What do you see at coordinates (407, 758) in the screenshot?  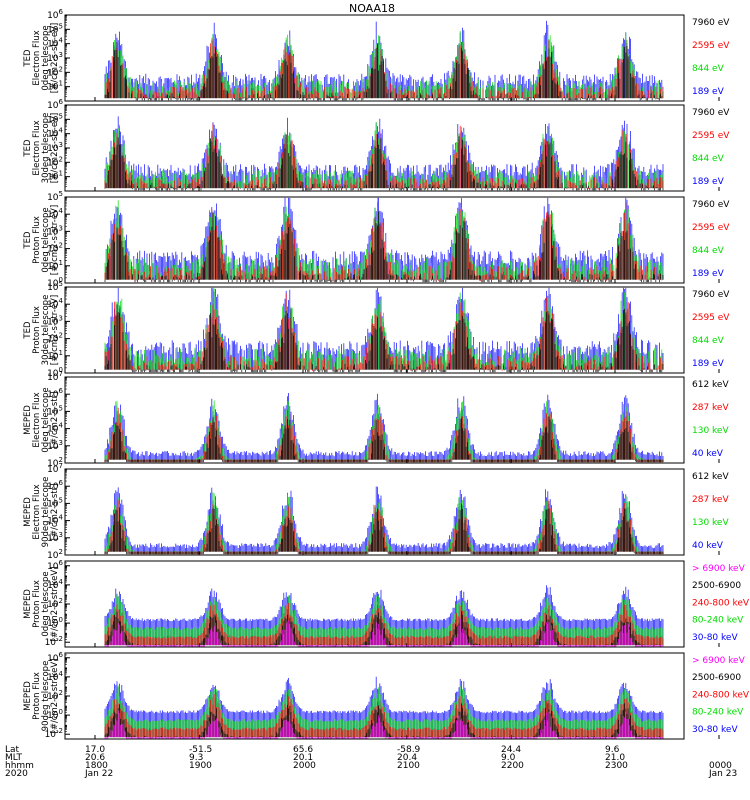 I see `x-tick-value: 20.4` at bounding box center [407, 758].